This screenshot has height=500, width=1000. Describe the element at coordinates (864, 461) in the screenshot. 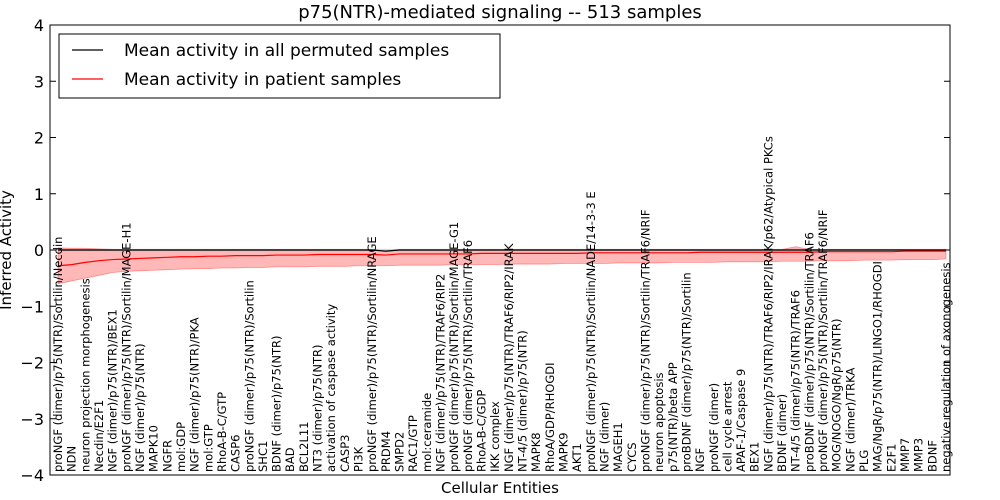

I see `entity-label: PLG` at that location.